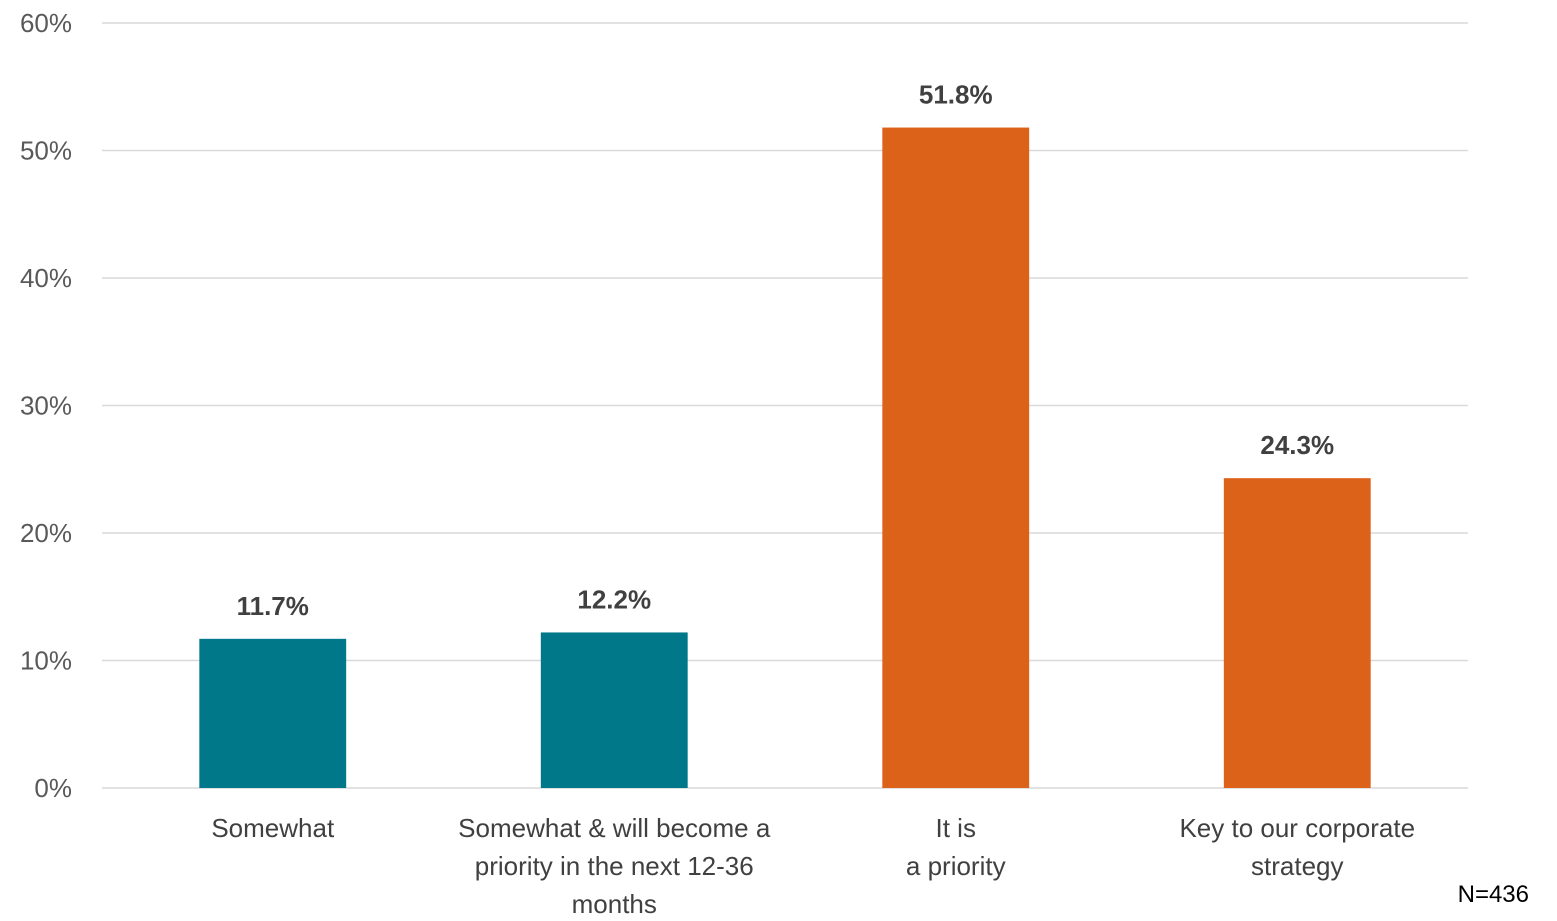  What do you see at coordinates (614, 828) in the screenshot?
I see `category-label-line: Somewhat & will become a` at bounding box center [614, 828].